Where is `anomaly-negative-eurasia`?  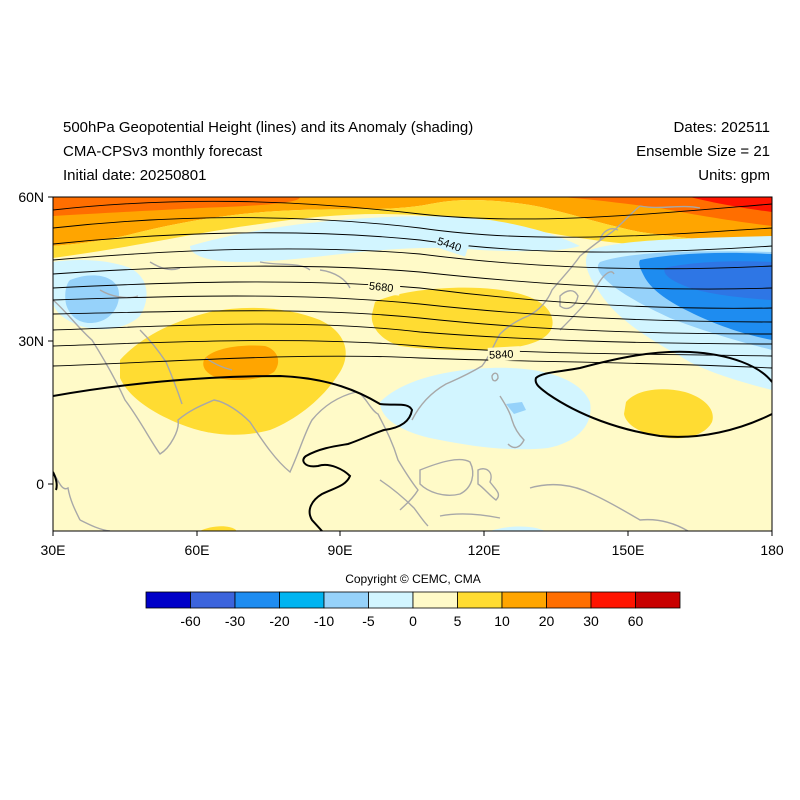
anomaly-negative-eurasia is located at coordinates (385, 239).